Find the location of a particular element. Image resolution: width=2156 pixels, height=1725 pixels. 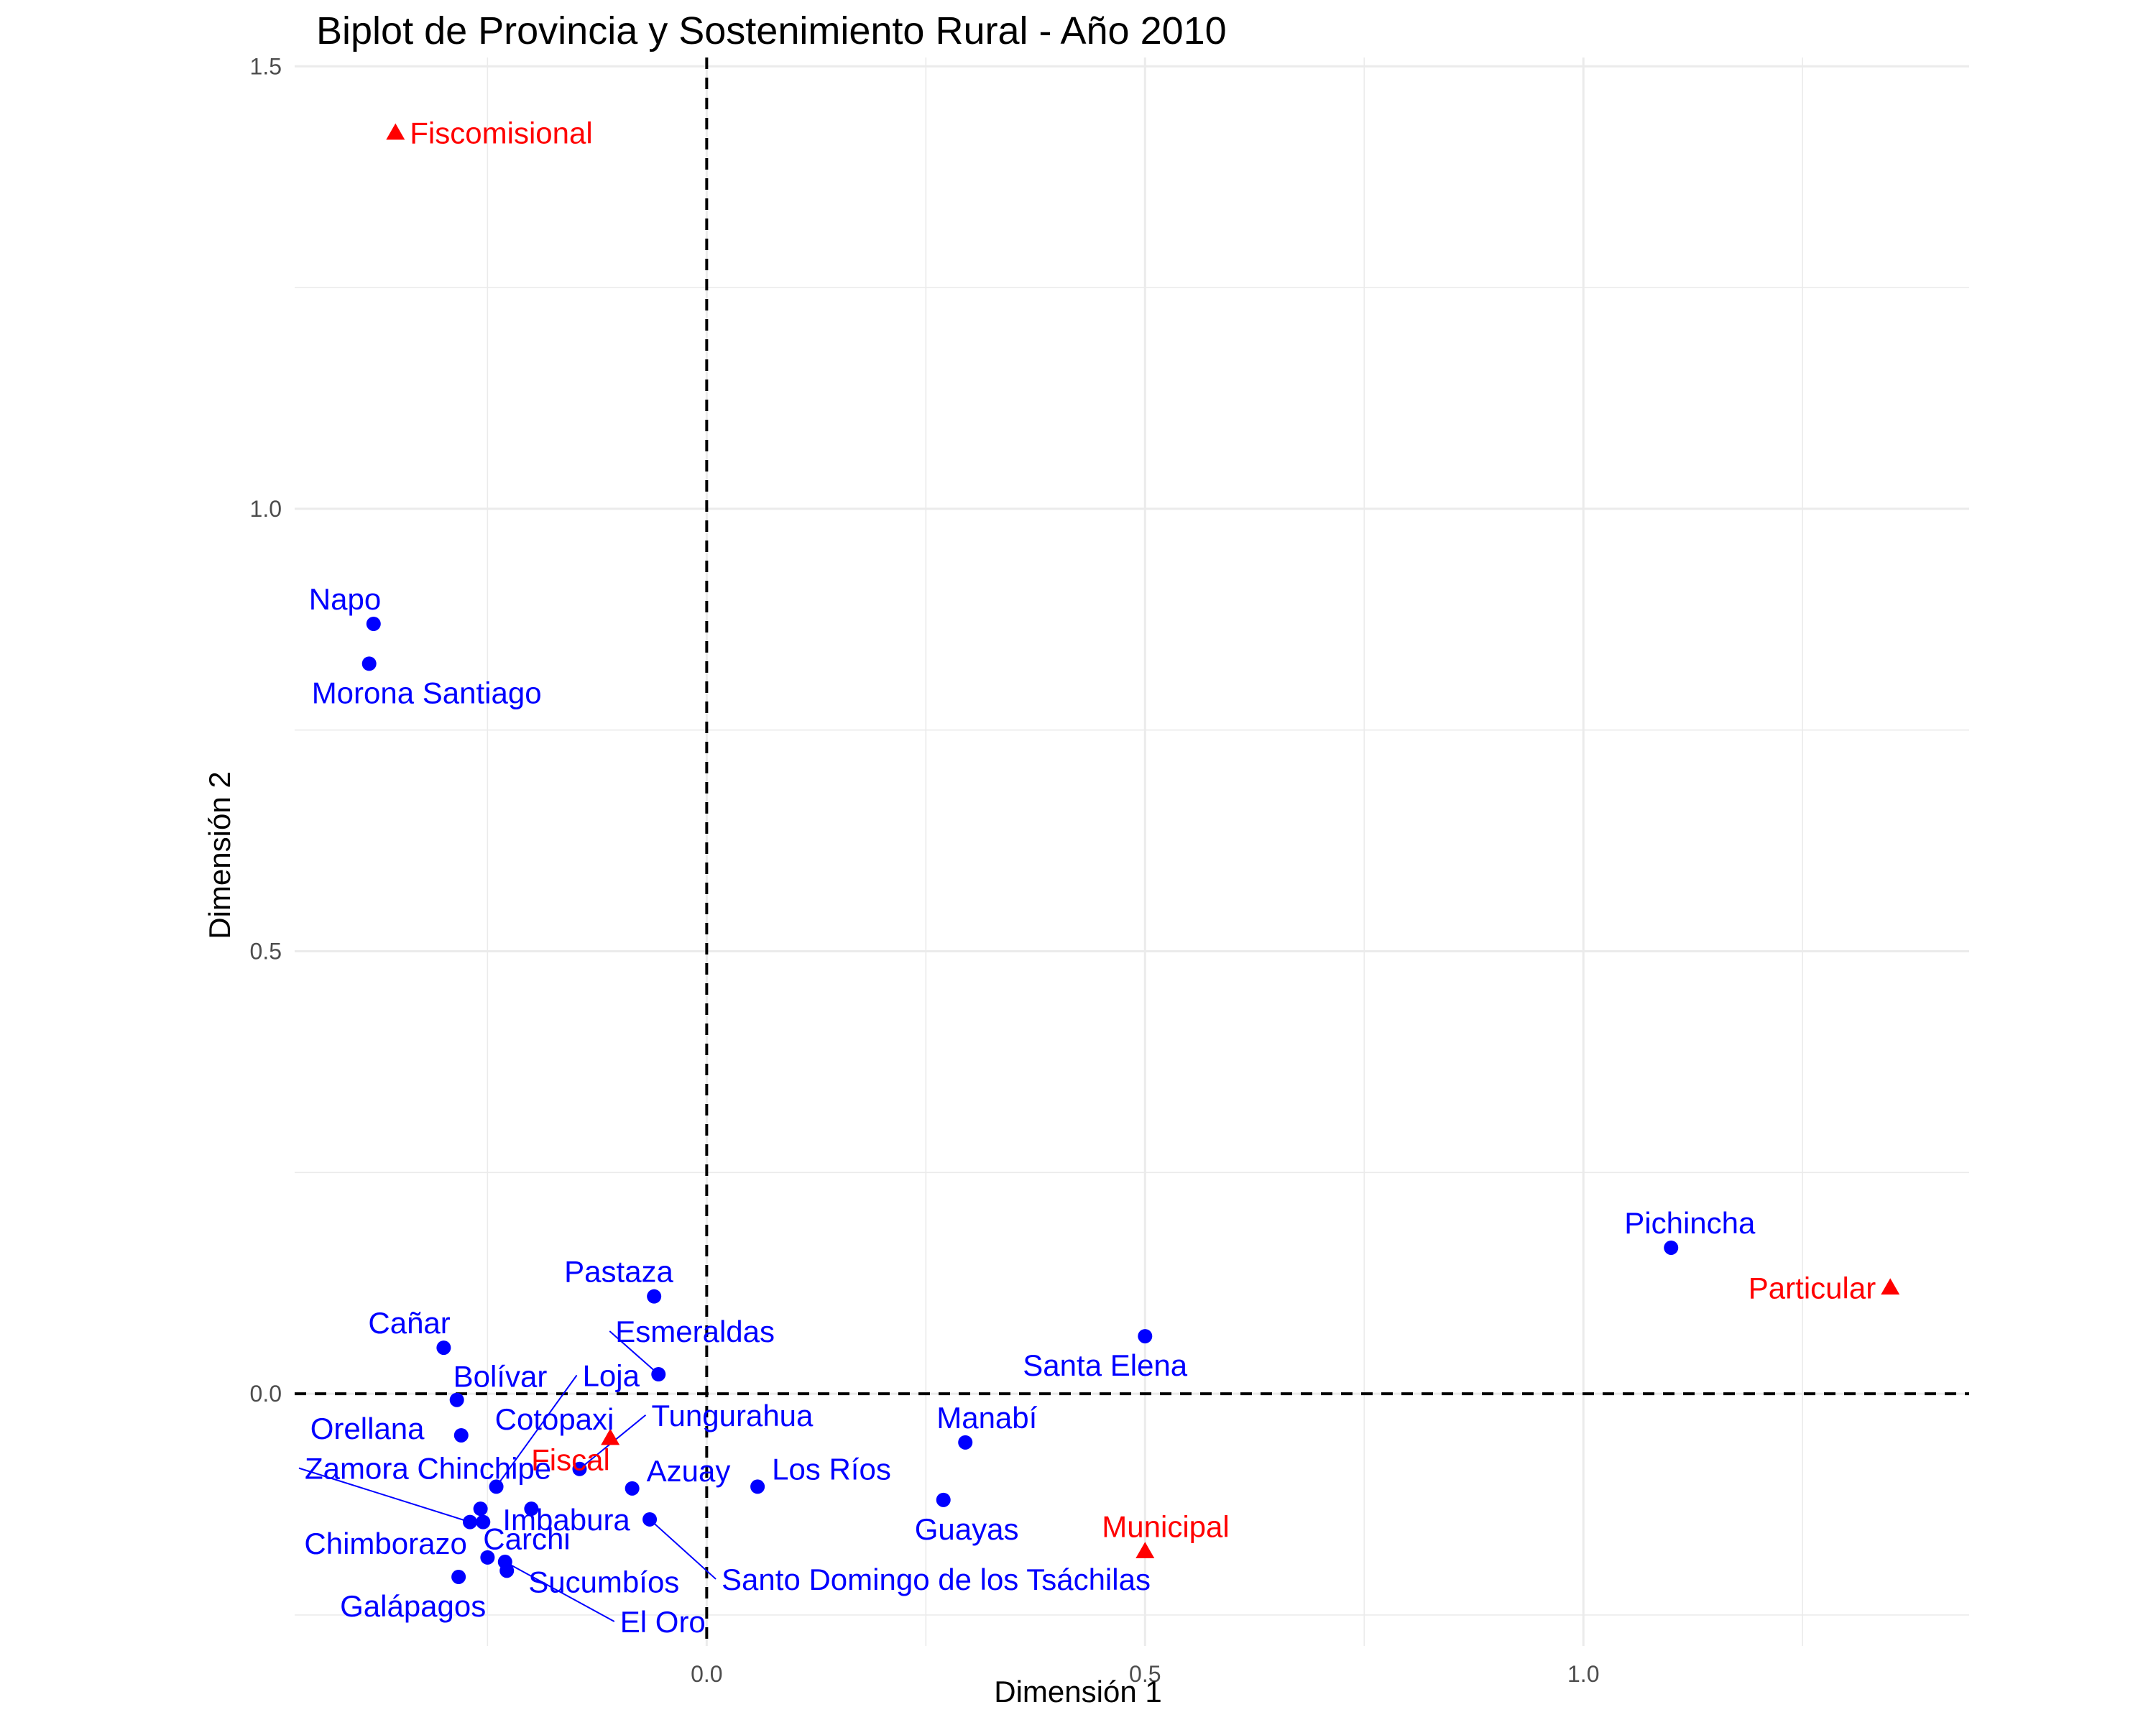

label-galapagos: Galápagos is located at coordinates (413, 1606).